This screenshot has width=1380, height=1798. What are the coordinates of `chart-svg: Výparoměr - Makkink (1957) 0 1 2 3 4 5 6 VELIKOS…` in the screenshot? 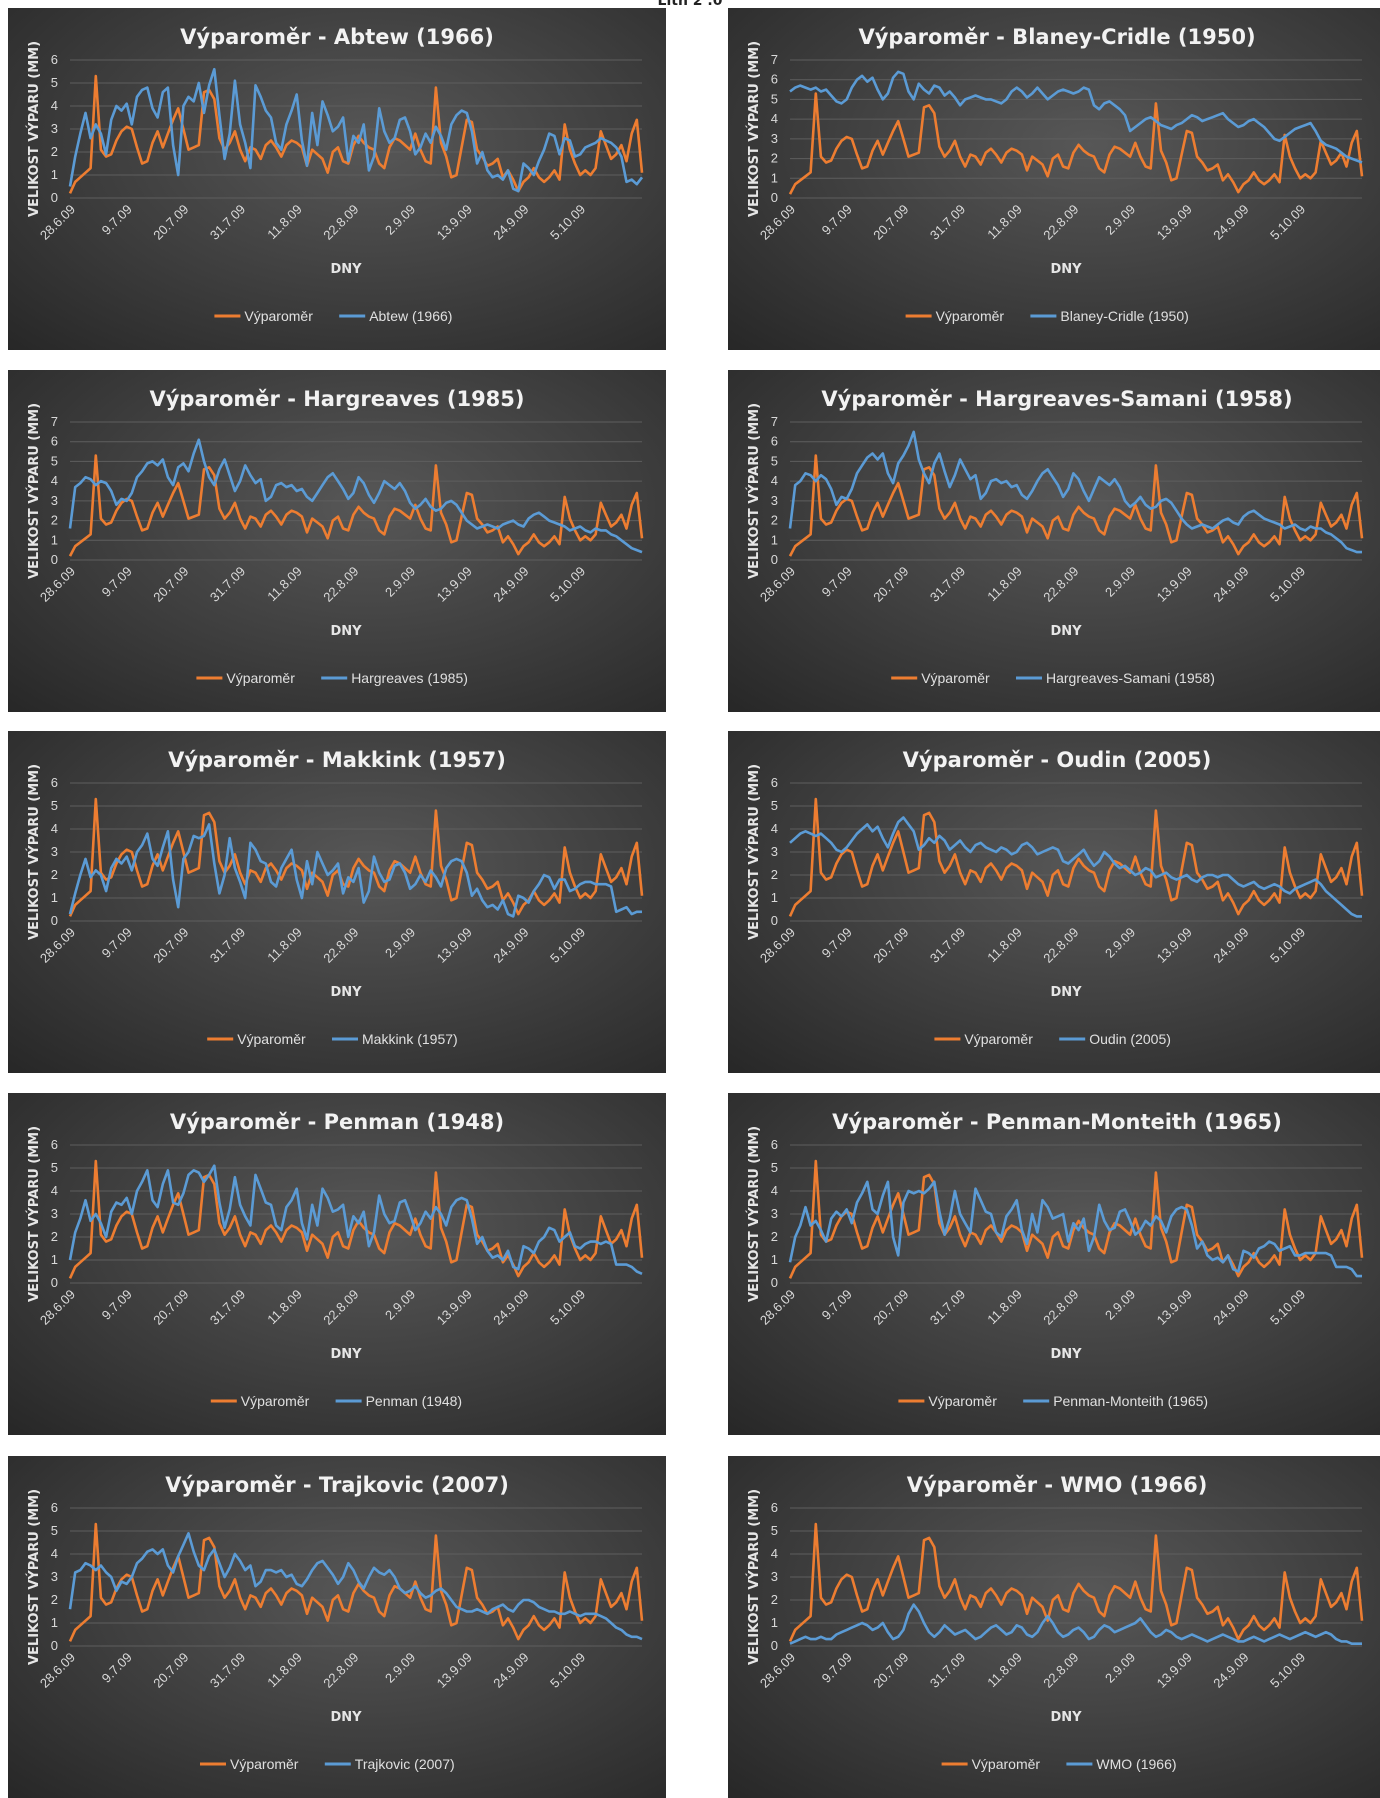 It's located at (335, 897).